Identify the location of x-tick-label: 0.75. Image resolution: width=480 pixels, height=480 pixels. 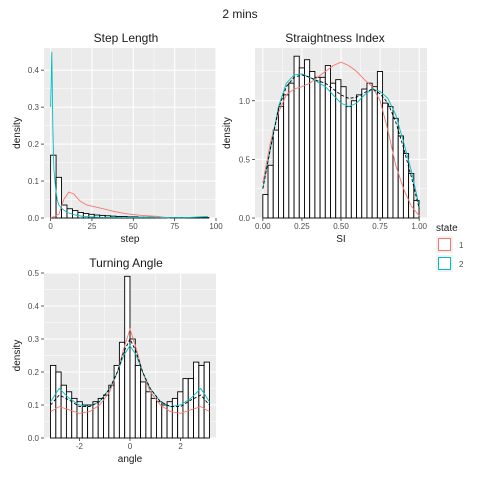
(380, 226).